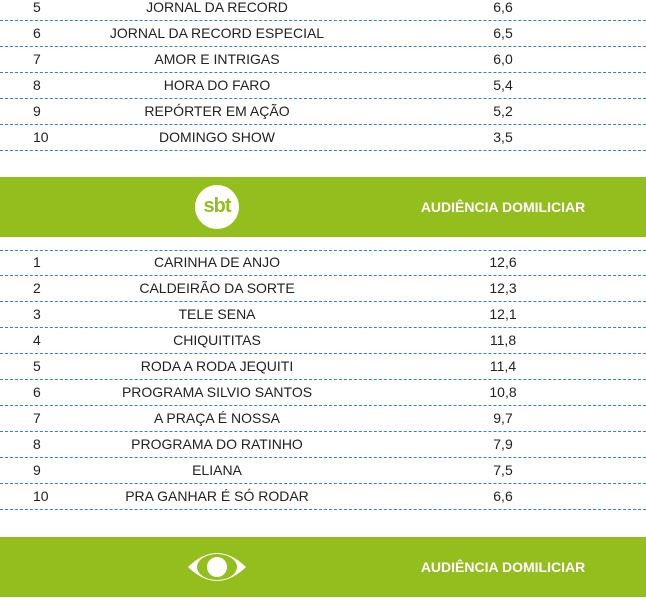 The width and height of the screenshot is (646, 600). Describe the element at coordinates (503, 137) in the screenshot. I see `rating: 3,5` at that location.